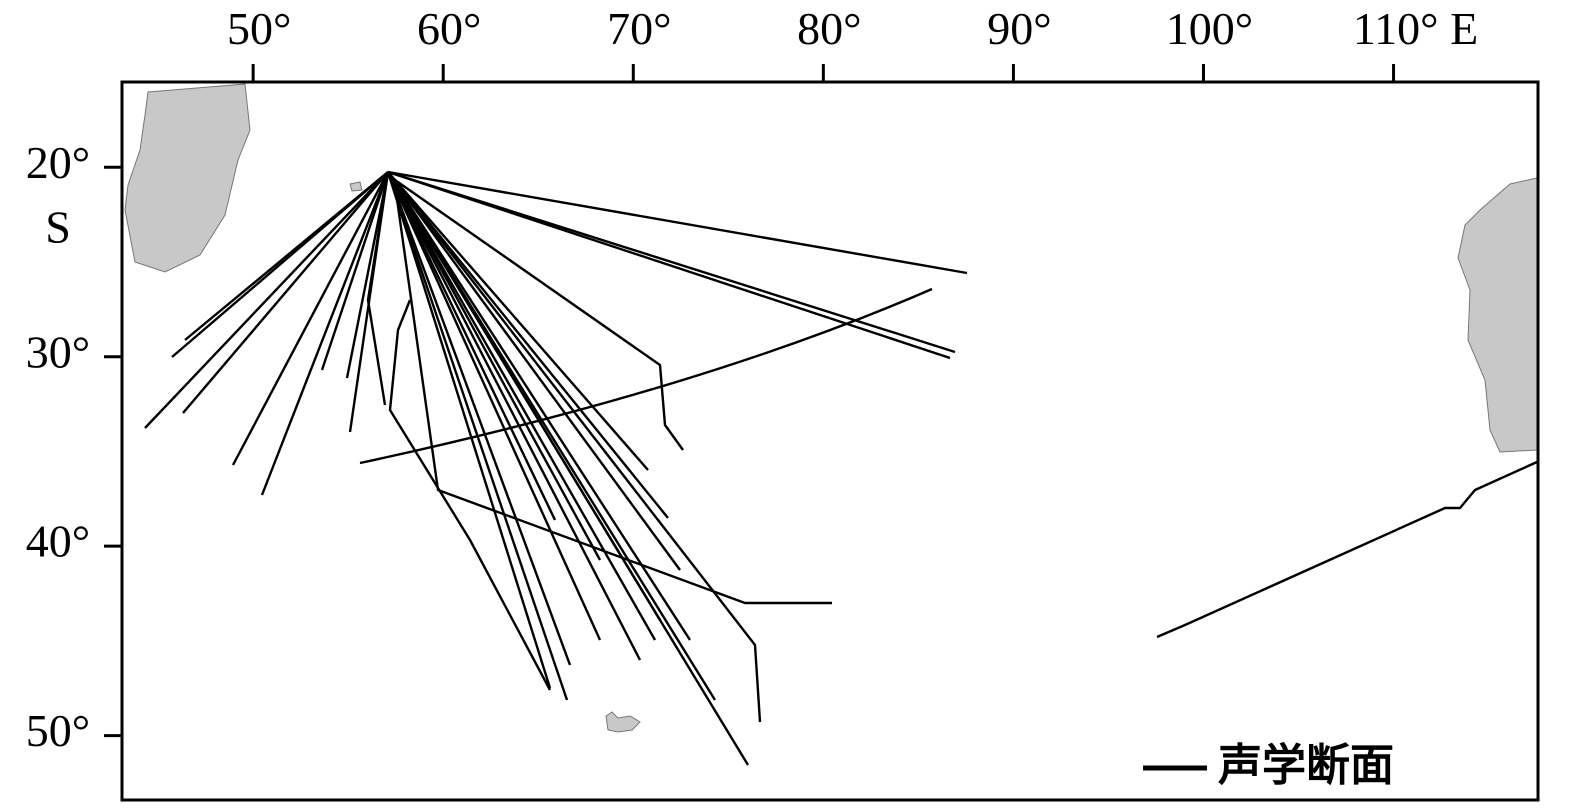  What do you see at coordinates (259, 28) in the screenshot?
I see `x-tick-label: 50°` at bounding box center [259, 28].